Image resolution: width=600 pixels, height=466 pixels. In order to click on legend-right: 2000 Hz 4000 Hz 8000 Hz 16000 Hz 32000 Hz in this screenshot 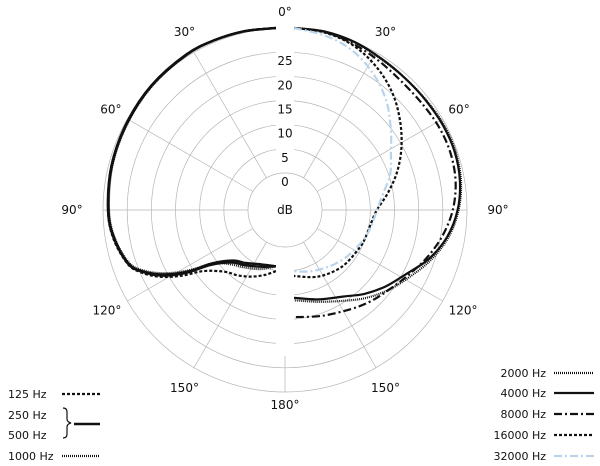, I will do `click(543, 415)`.